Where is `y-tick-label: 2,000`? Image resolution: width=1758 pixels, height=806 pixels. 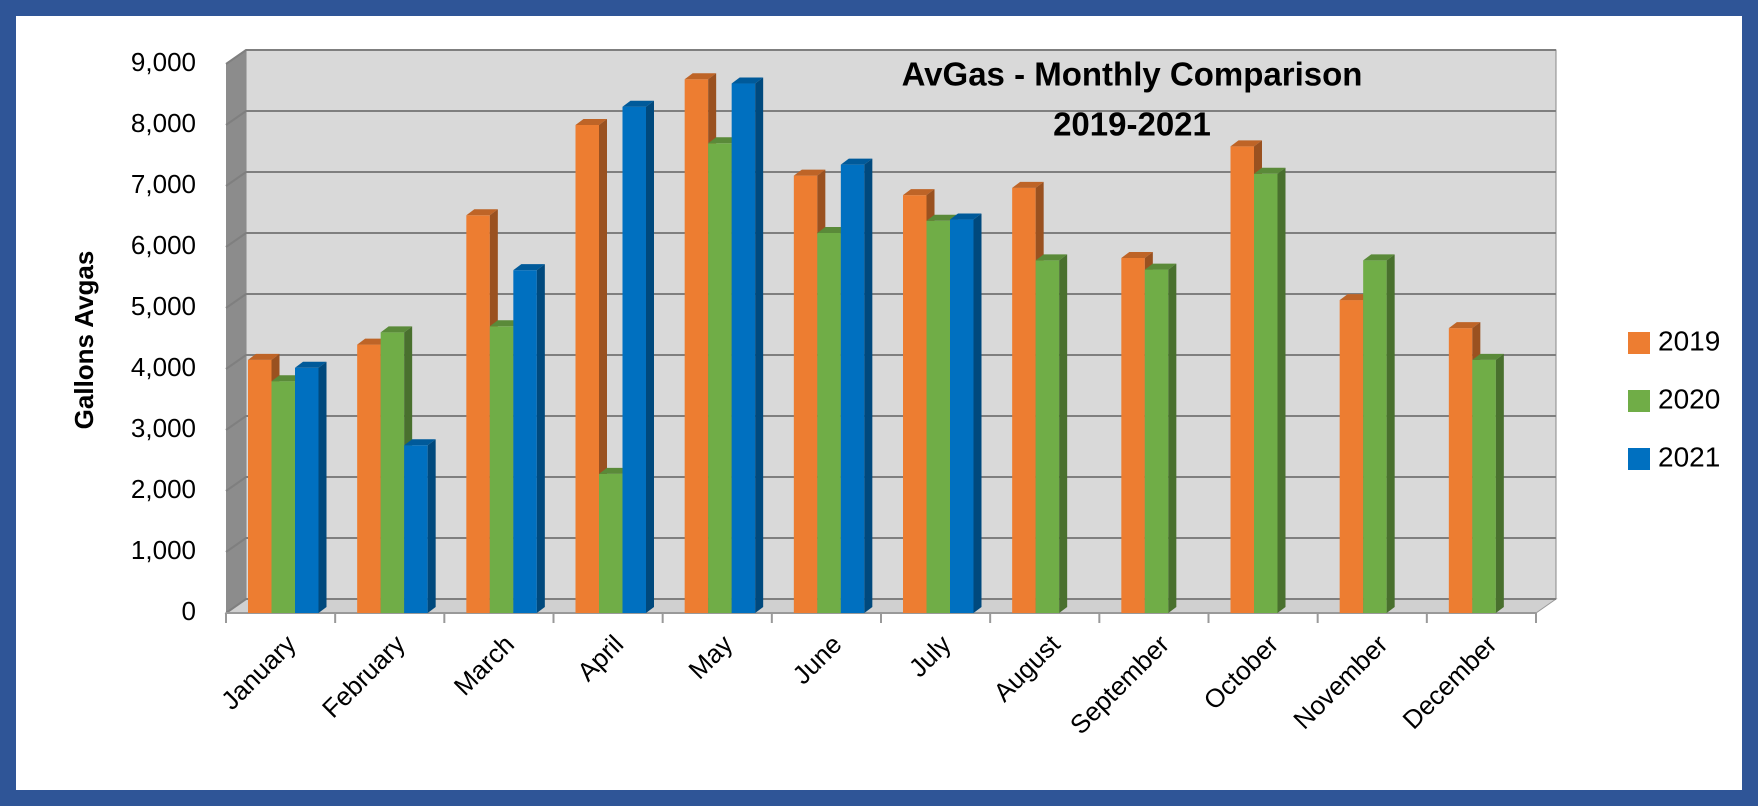 y-tick-label: 2,000 is located at coordinates (163, 489).